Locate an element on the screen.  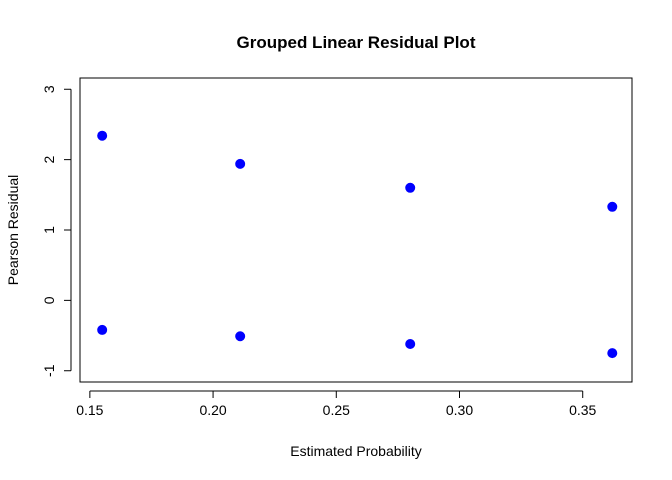
y-tick-label: 1 is located at coordinates (49, 230).